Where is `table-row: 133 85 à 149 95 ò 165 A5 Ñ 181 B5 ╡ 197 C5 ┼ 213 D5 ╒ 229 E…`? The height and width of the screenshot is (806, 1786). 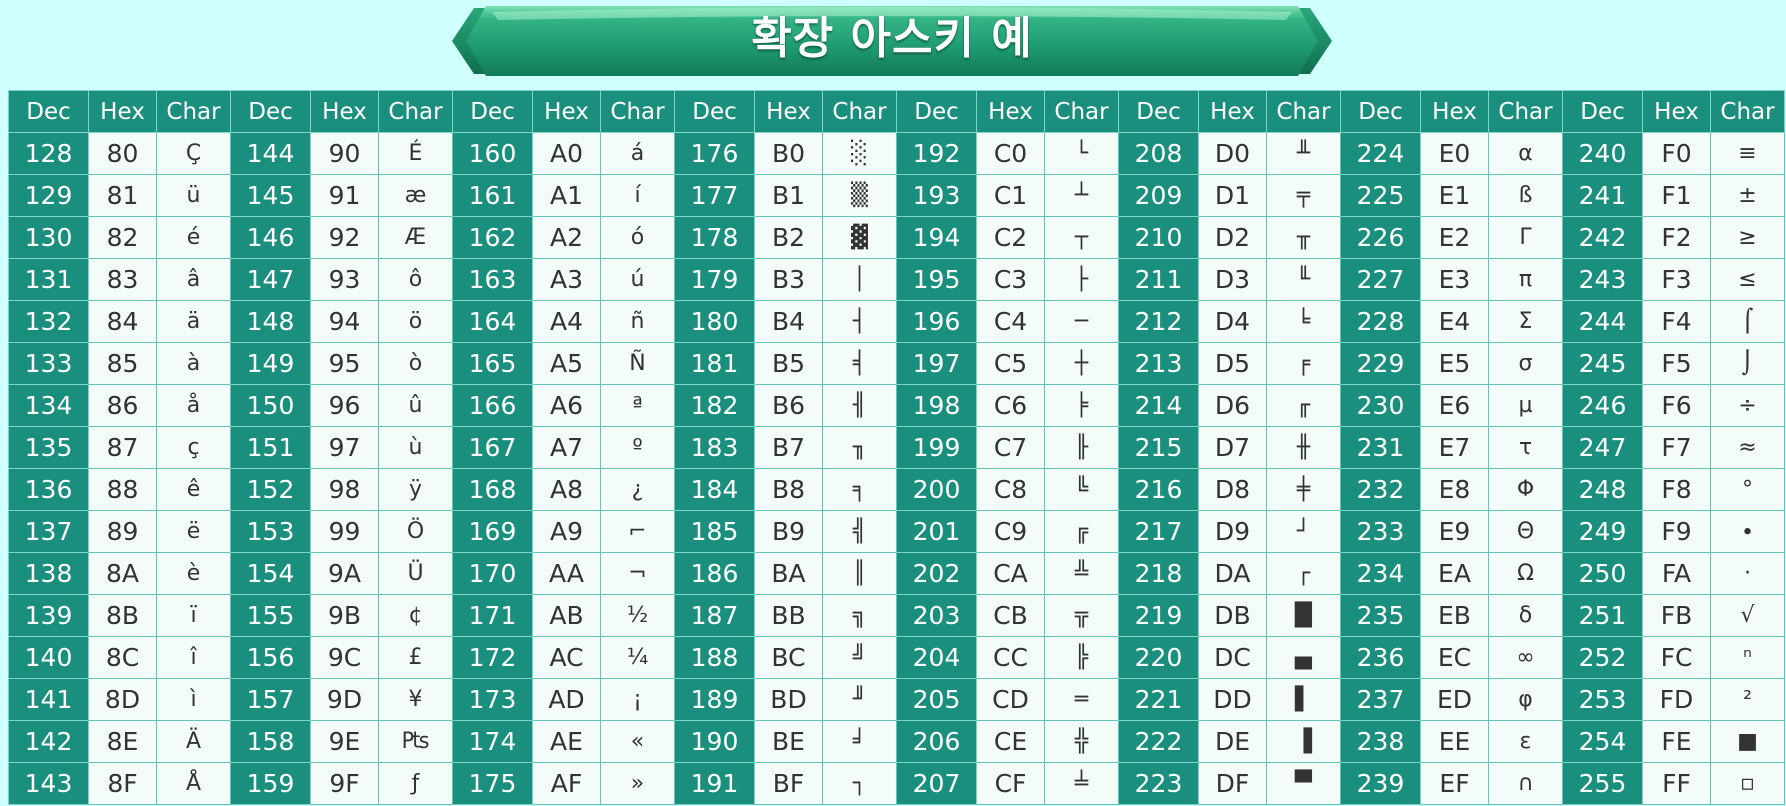
table-row: 133 85 à 149 95 ò 165 A5 Ñ 181 B5 ╡ 197 C5 ┼ 213 D5 ╒ 229 E… is located at coordinates (896, 363).